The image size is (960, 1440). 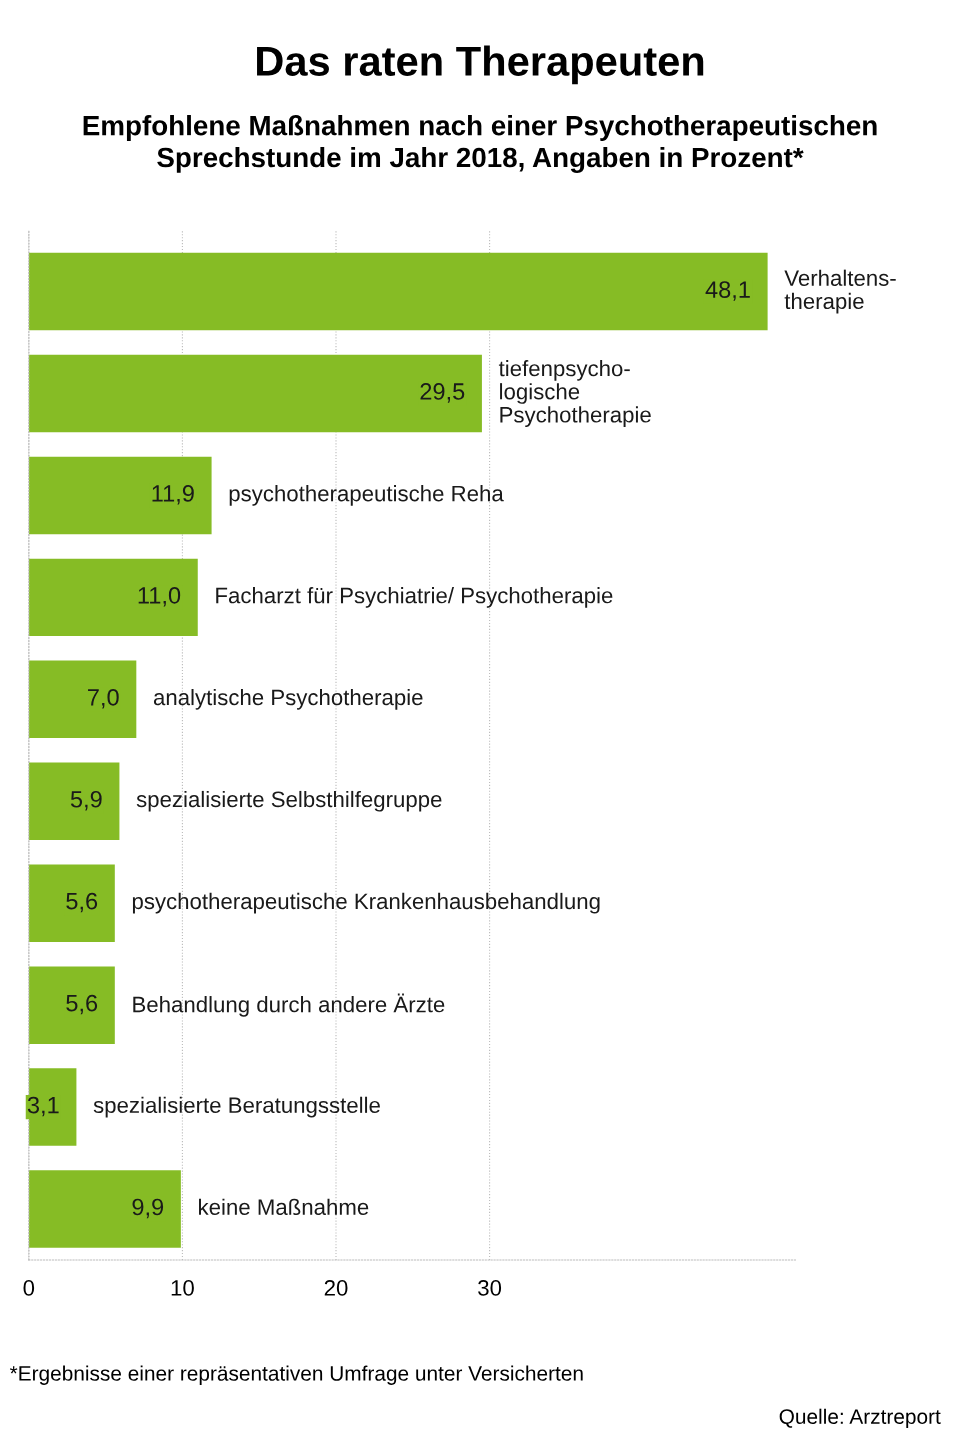 What do you see at coordinates (148, 1208) in the screenshot?
I see `data-label: 9,9` at bounding box center [148, 1208].